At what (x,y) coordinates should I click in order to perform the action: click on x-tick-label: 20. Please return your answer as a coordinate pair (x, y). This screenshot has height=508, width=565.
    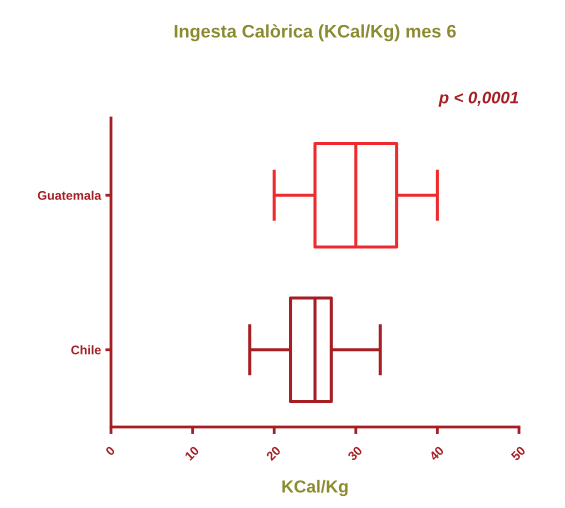
    Looking at the image, I should click on (274, 454).